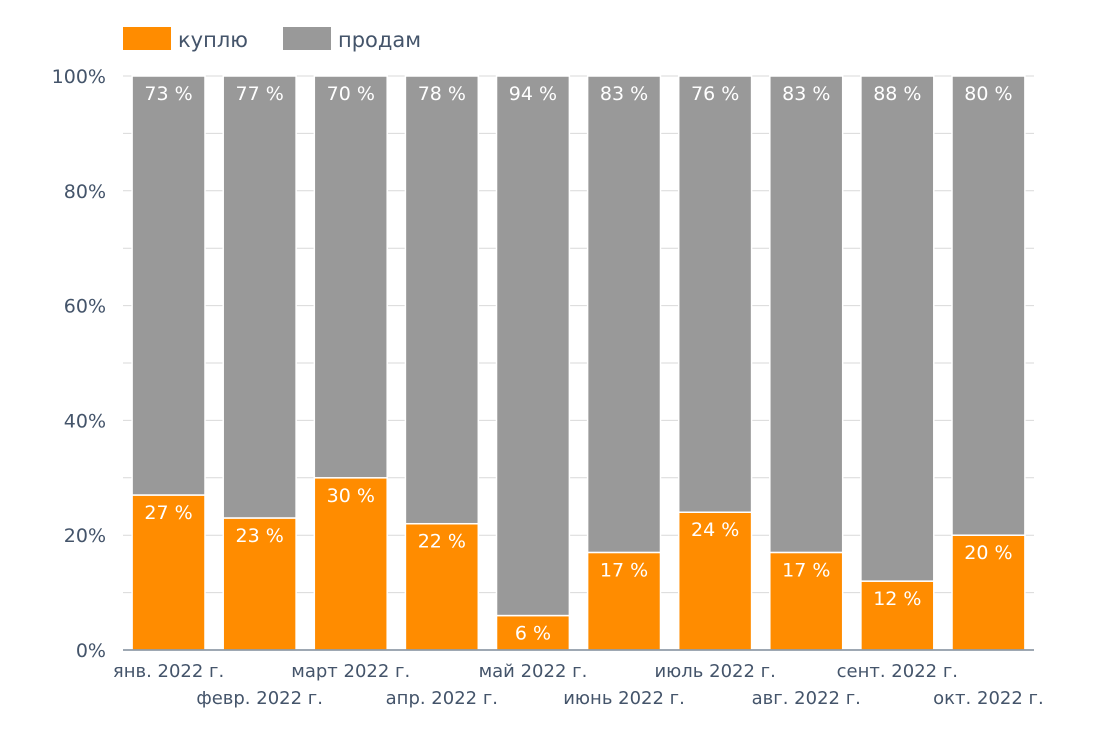  I want to click on legend-label-prodam: продам, so click(379, 40).